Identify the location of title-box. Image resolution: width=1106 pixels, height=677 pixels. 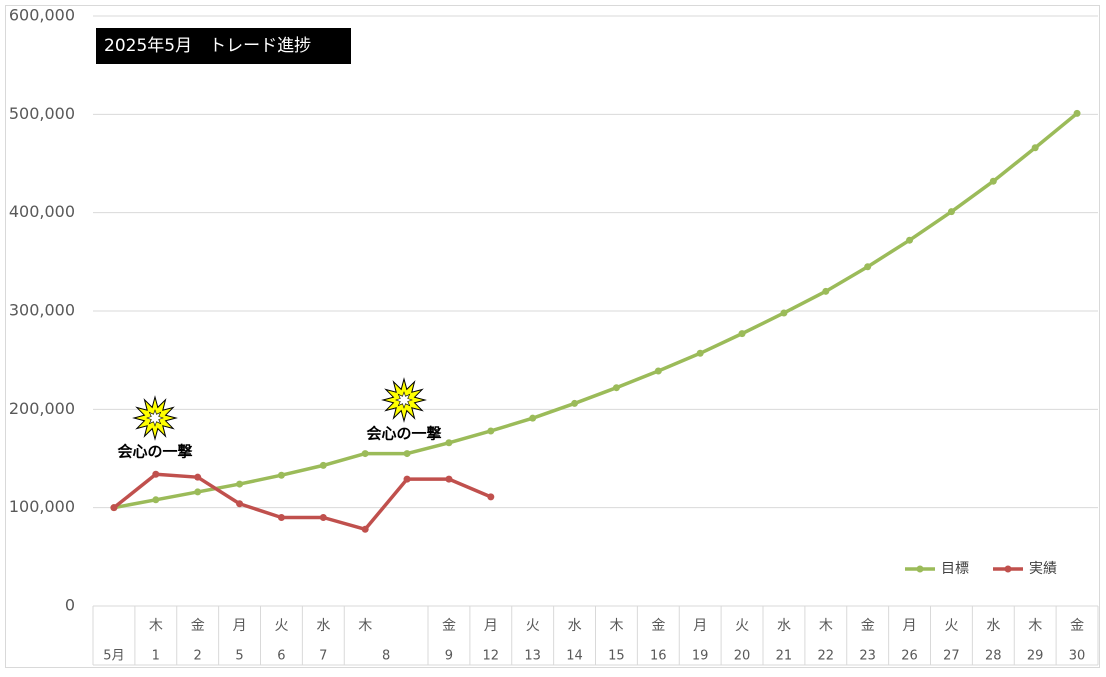
(223, 46).